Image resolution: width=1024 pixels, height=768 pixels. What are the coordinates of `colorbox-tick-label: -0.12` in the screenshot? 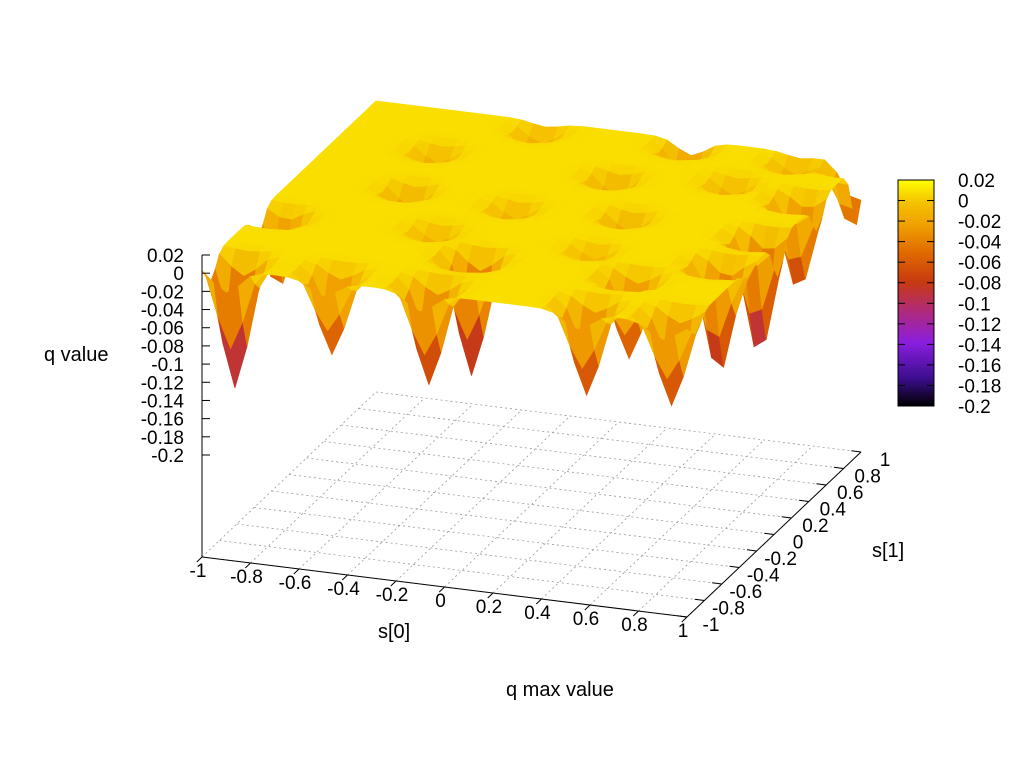 It's located at (979, 325).